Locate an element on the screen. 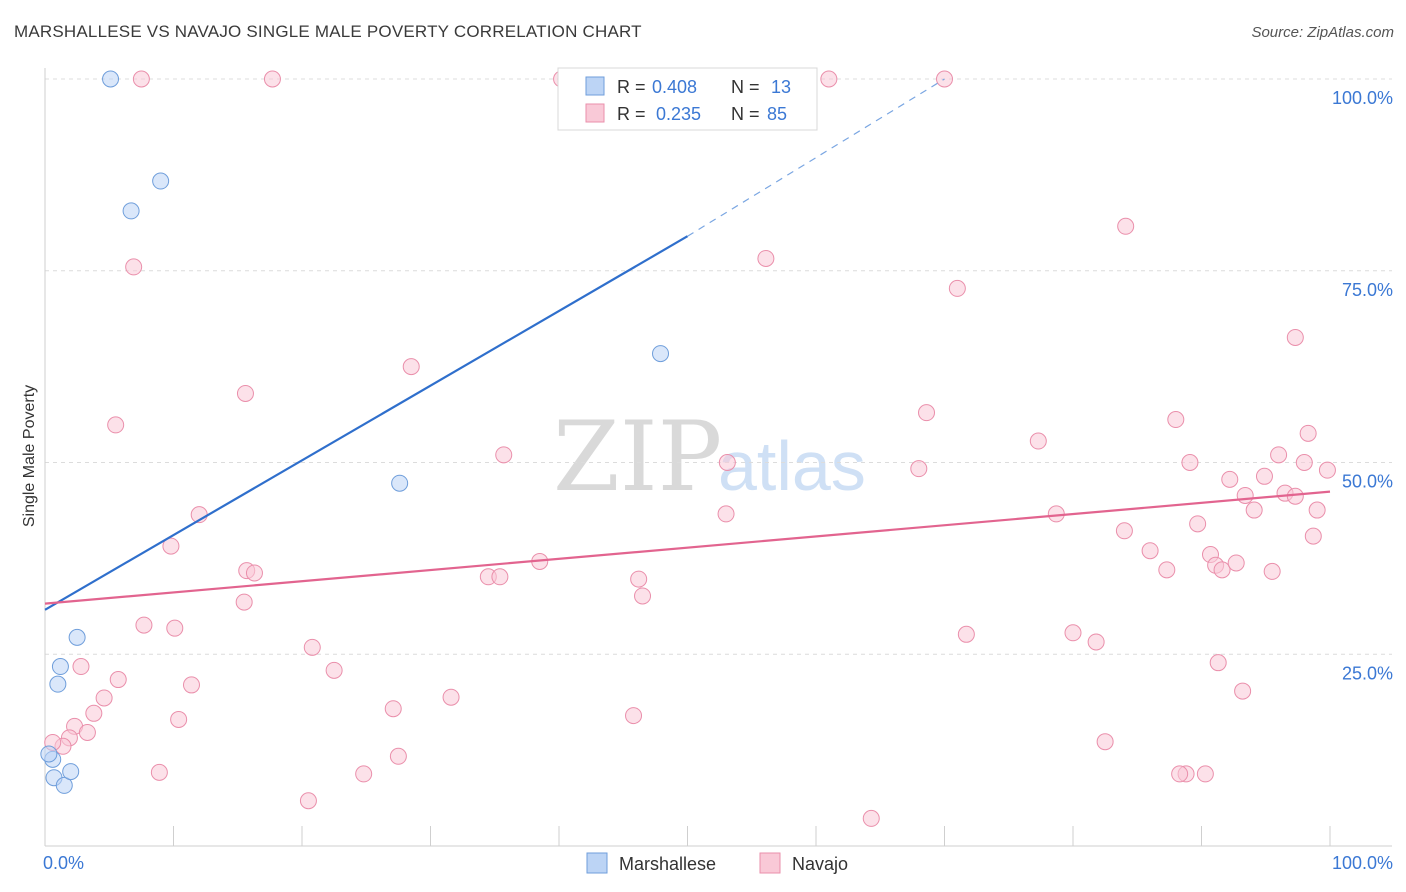 The width and height of the screenshot is (1406, 892). x-tick-label-max: 100.0% is located at coordinates (1362, 863).